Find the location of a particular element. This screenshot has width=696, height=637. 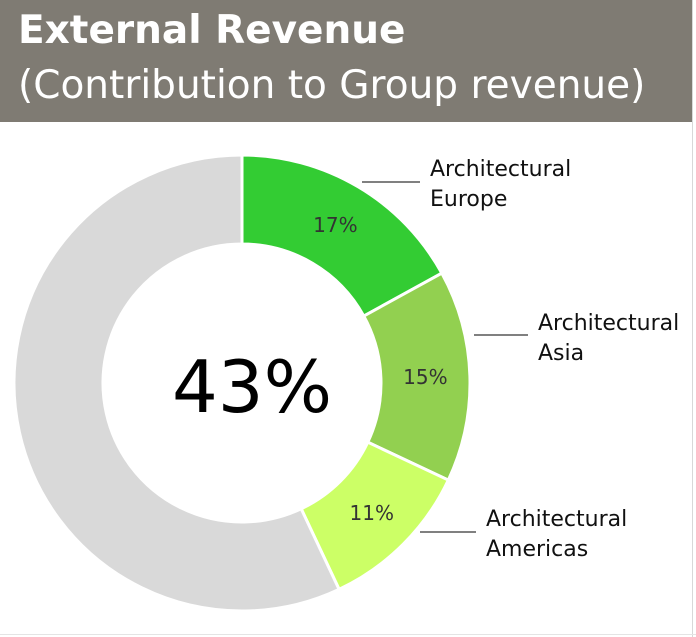

category-label-line: Americas is located at coordinates (537, 549).